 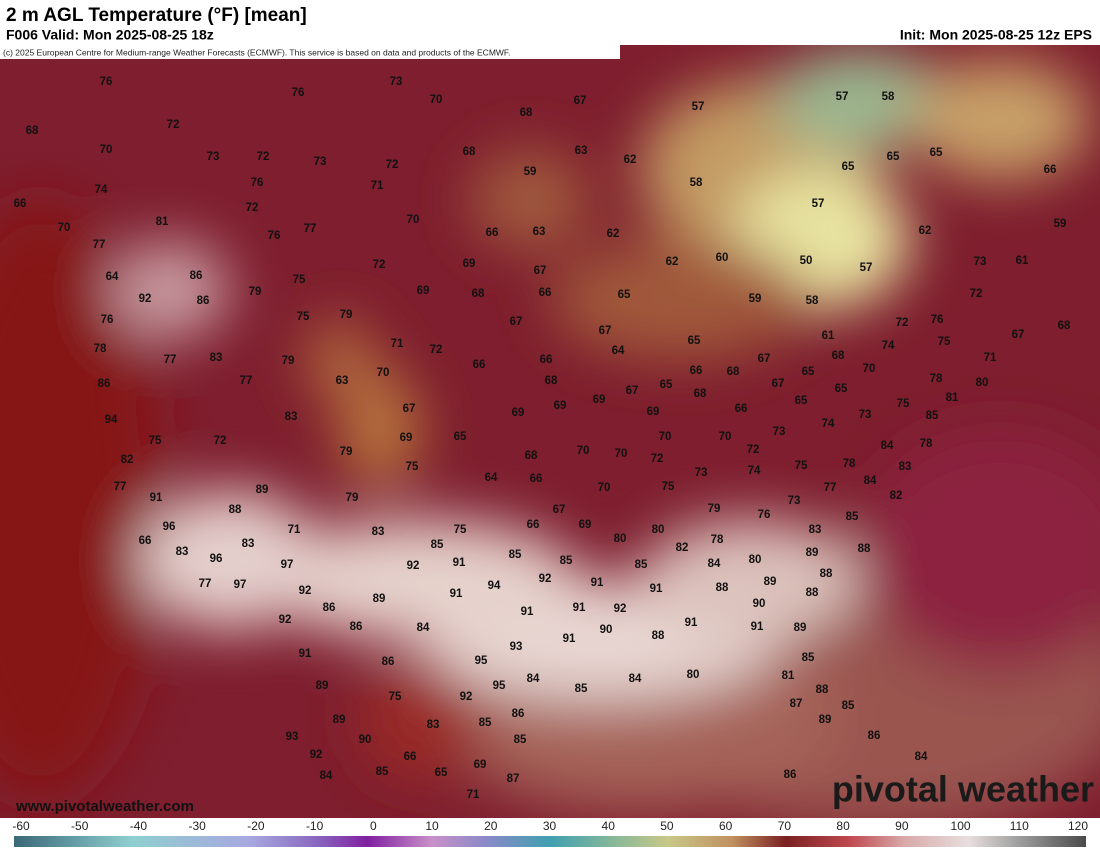 What do you see at coordinates (630, 160) in the screenshot?
I see `temperature-label: 62` at bounding box center [630, 160].